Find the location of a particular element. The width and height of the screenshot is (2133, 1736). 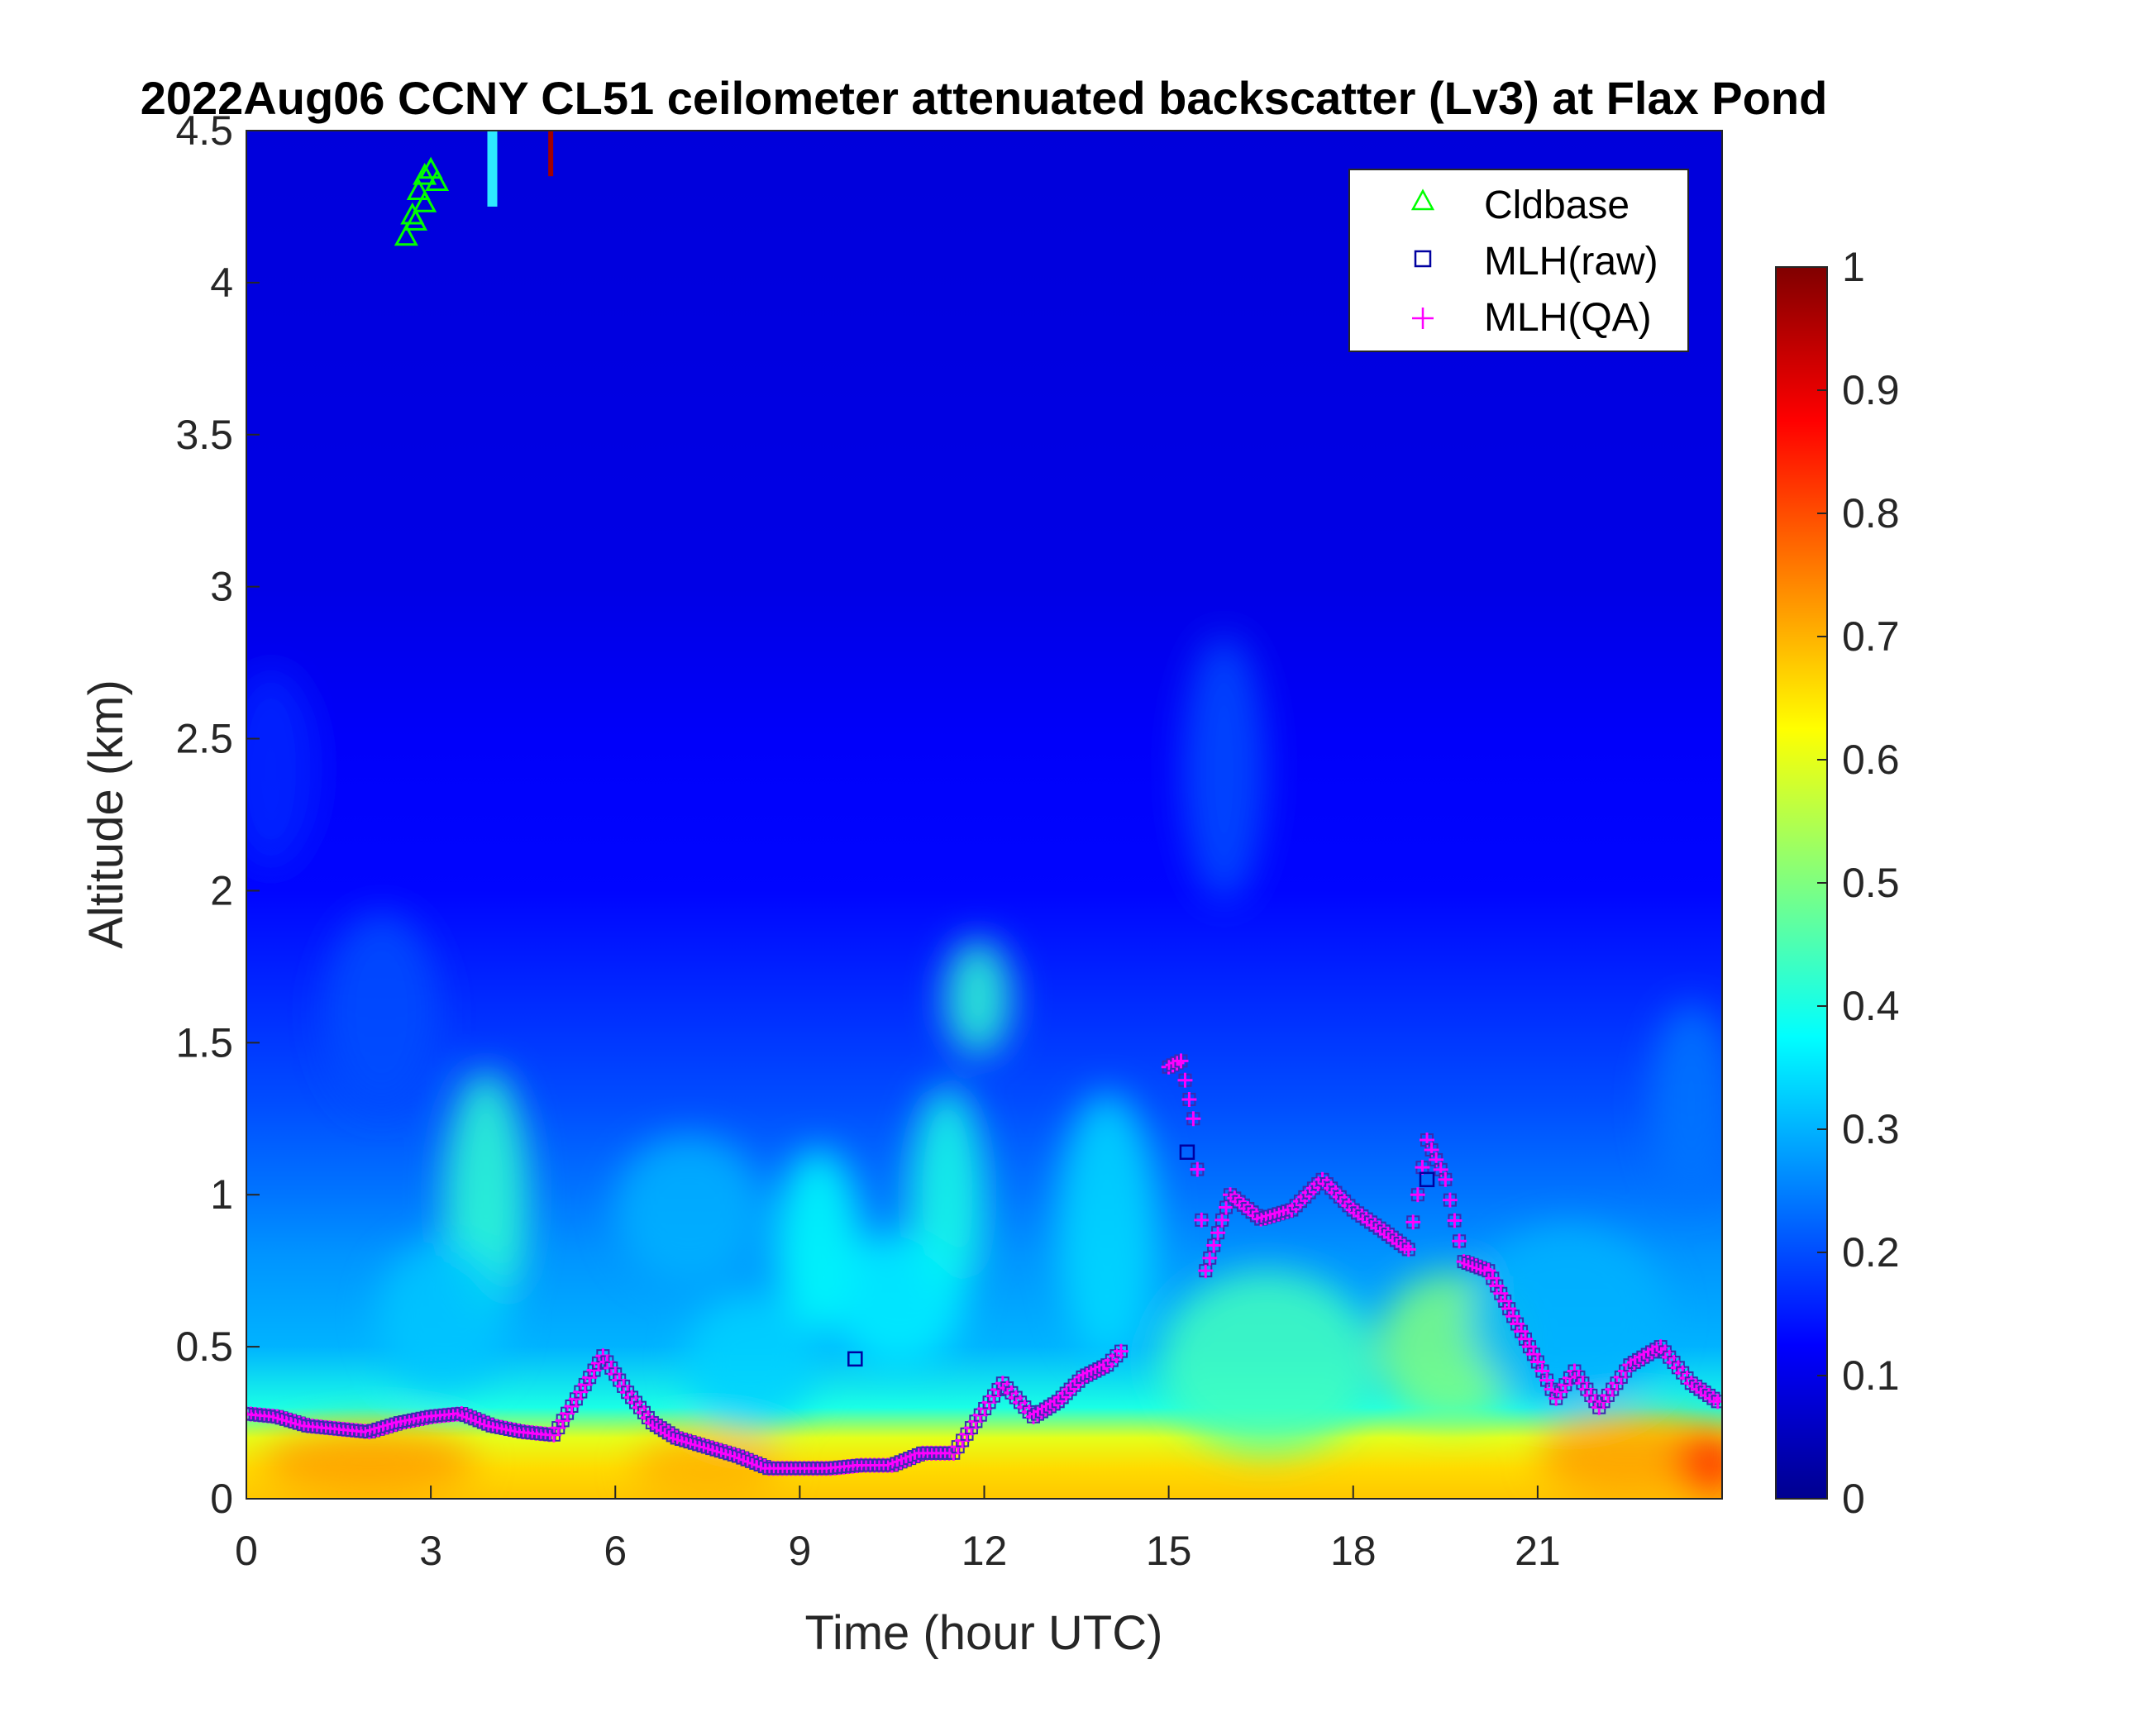

y-tick-label: 0 is located at coordinates (221, 1499).